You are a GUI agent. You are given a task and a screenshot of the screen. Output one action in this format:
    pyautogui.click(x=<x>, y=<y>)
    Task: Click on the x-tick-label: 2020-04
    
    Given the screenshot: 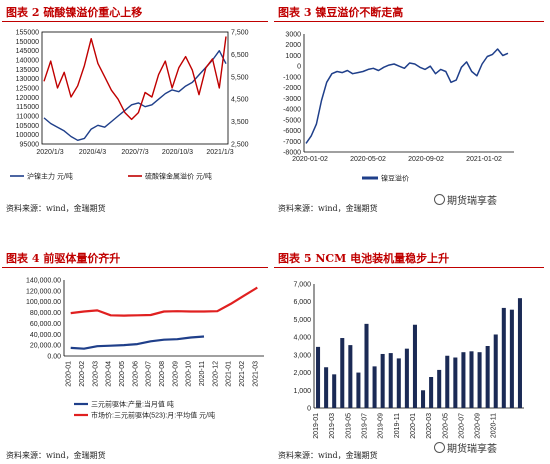 What is the action you would take?
    pyautogui.click(x=109, y=374)
    